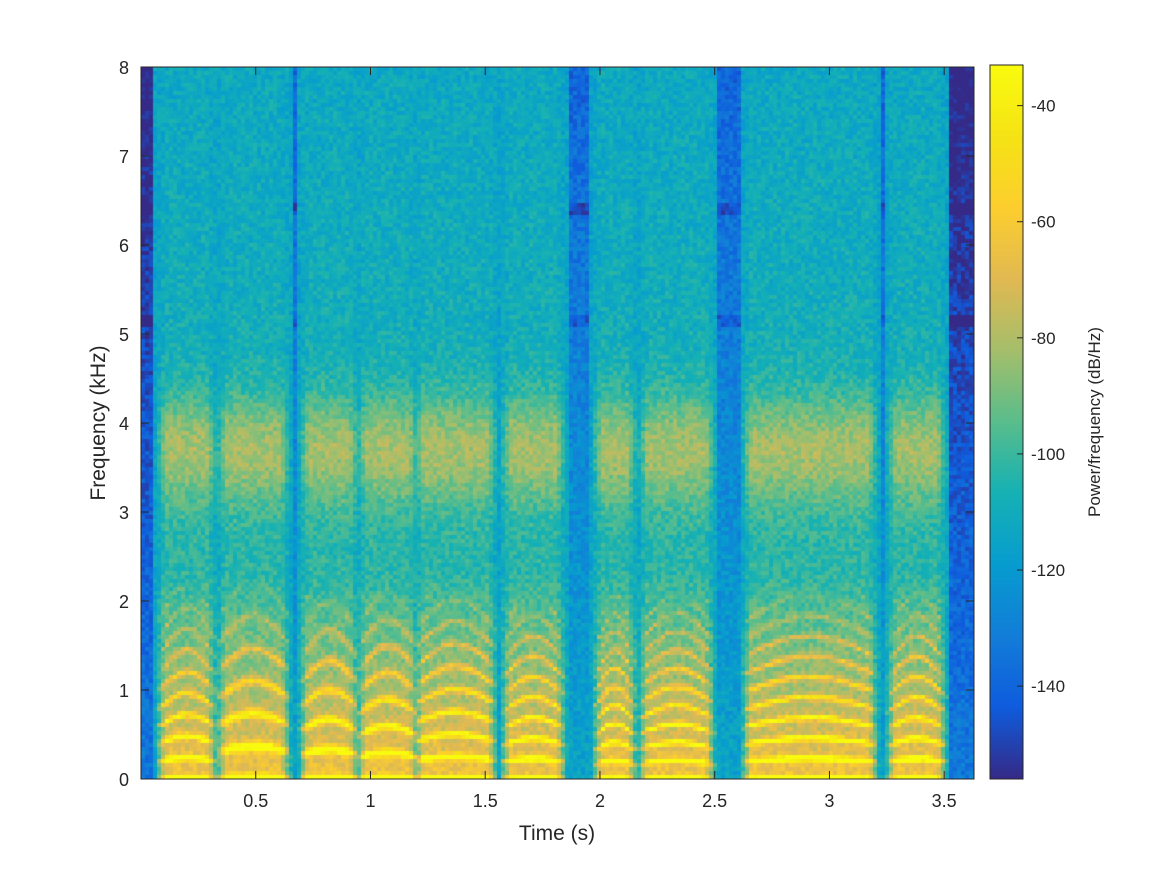 Image resolution: width=1167 pixels, height=875 pixels. What do you see at coordinates (714, 801) in the screenshot?
I see `x-tick-label: 2.5` at bounding box center [714, 801].